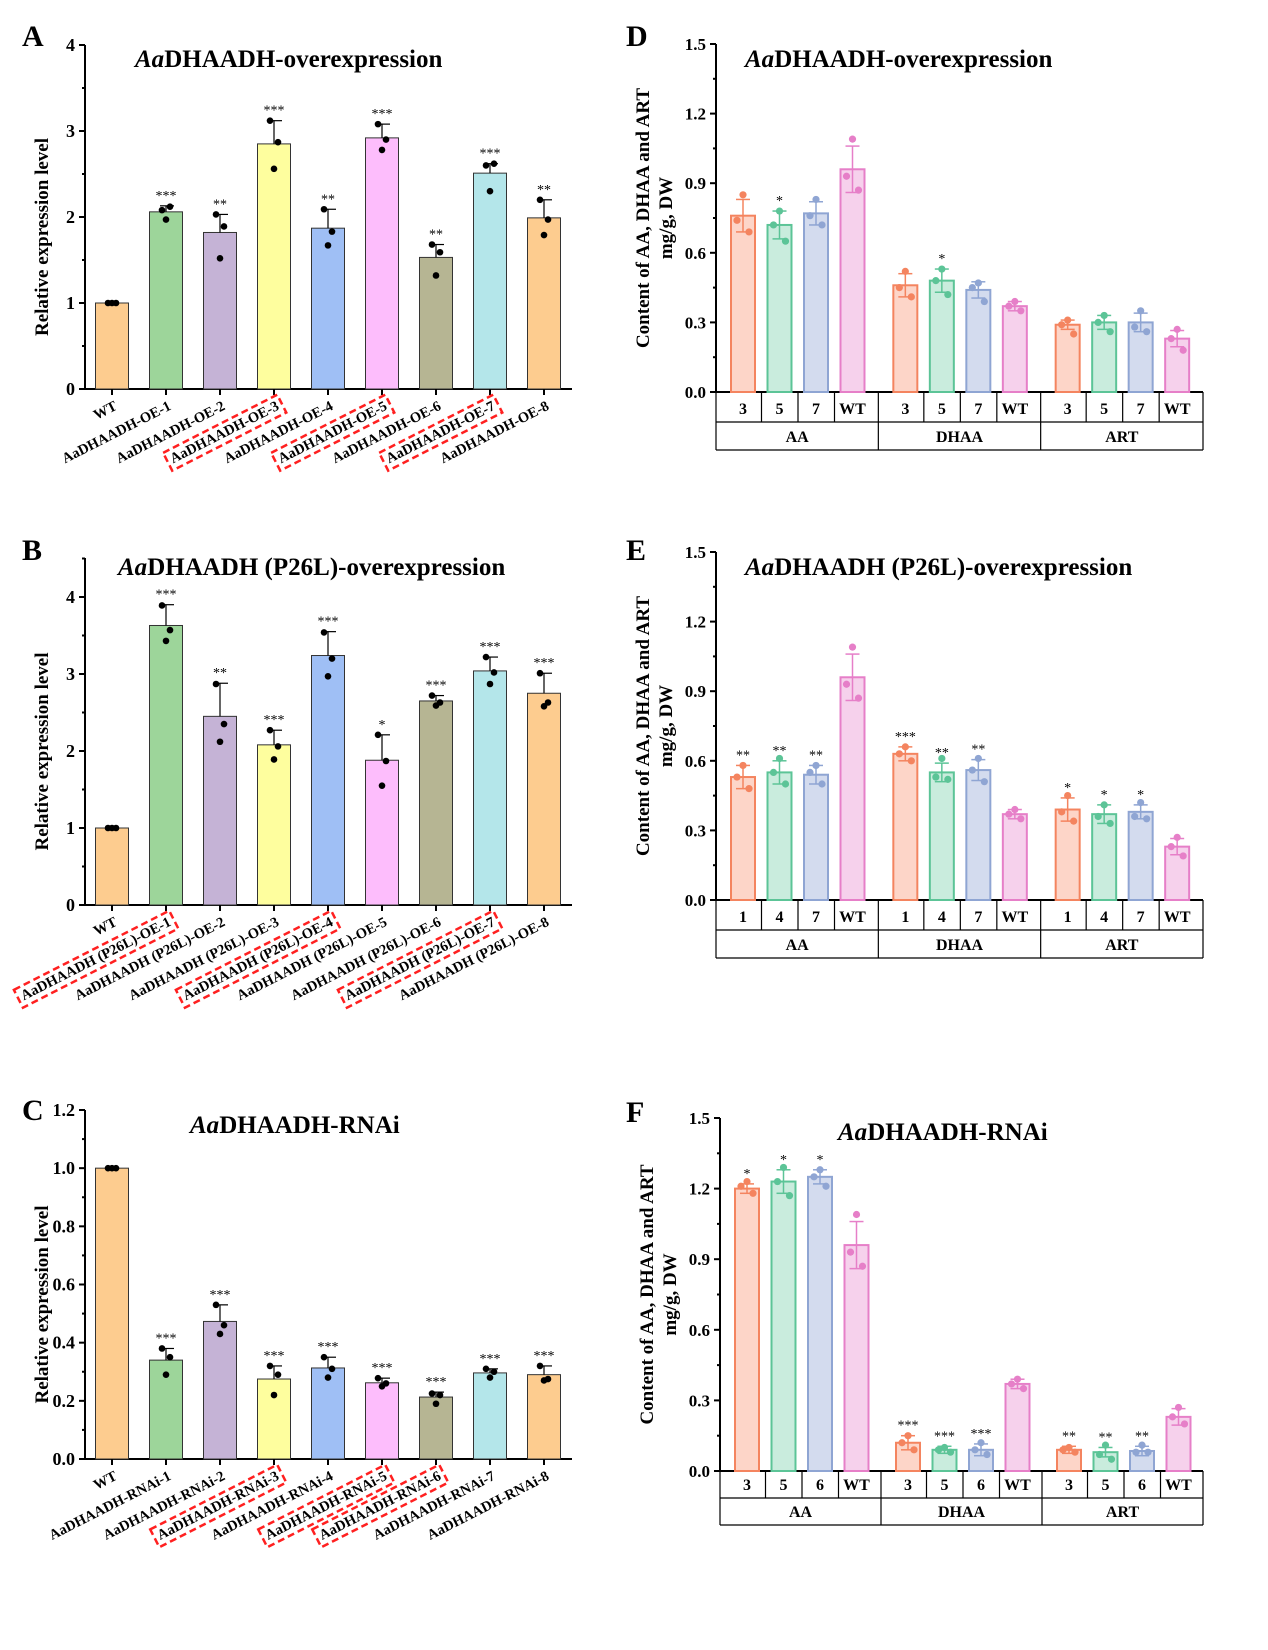  What do you see at coordinates (978, 917) in the screenshot?
I see `sample-label: 7` at bounding box center [978, 917].